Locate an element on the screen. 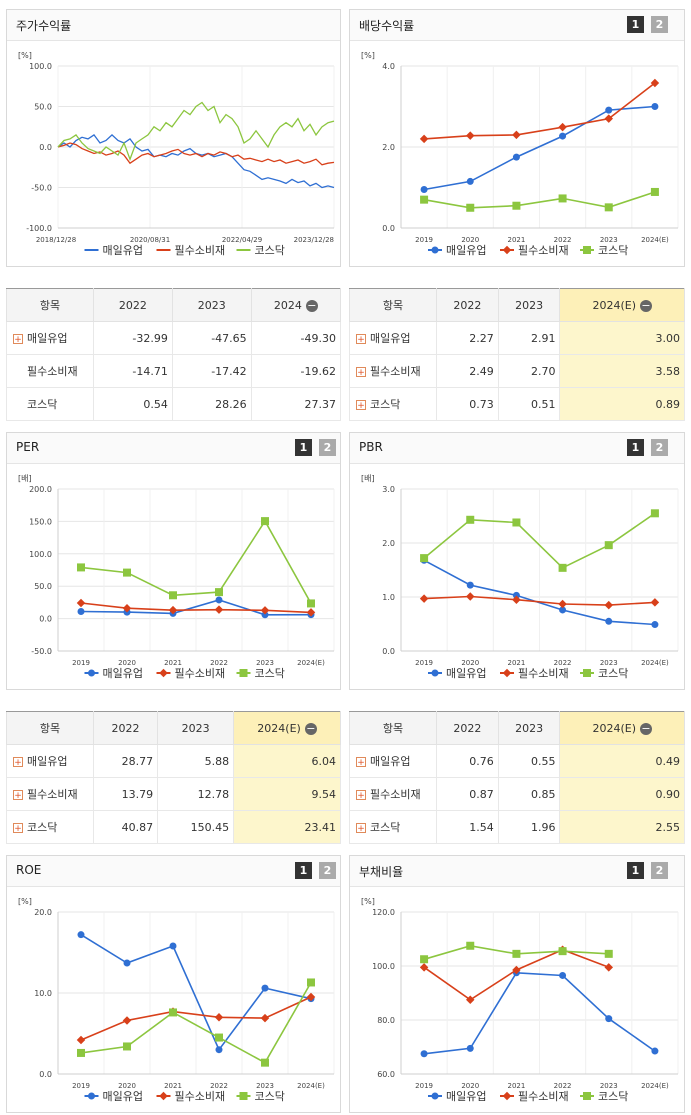 The width and height of the screenshot is (691, 1115). column-header-label: 2022 is located at coordinates (132, 305).